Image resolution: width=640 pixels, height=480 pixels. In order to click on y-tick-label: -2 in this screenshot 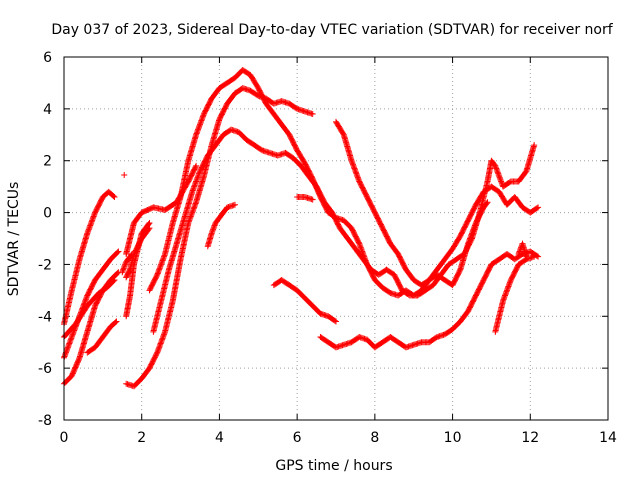, I will do `click(45, 265)`.